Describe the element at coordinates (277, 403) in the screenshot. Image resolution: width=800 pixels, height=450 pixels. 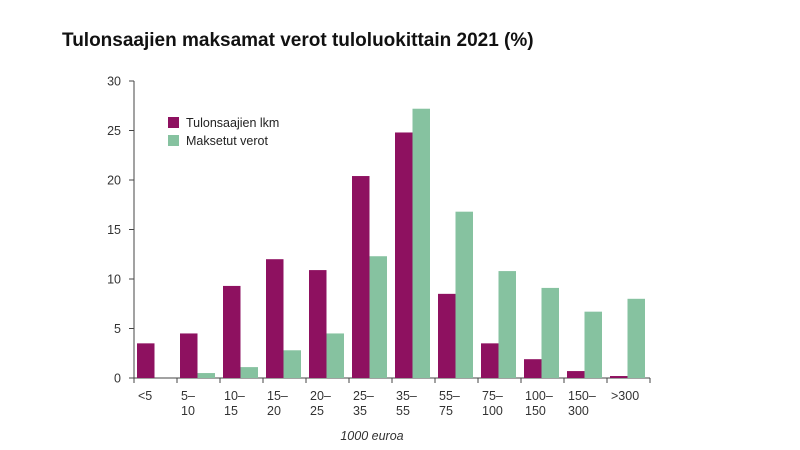
I see `x-tick-label: 15– 20` at that location.